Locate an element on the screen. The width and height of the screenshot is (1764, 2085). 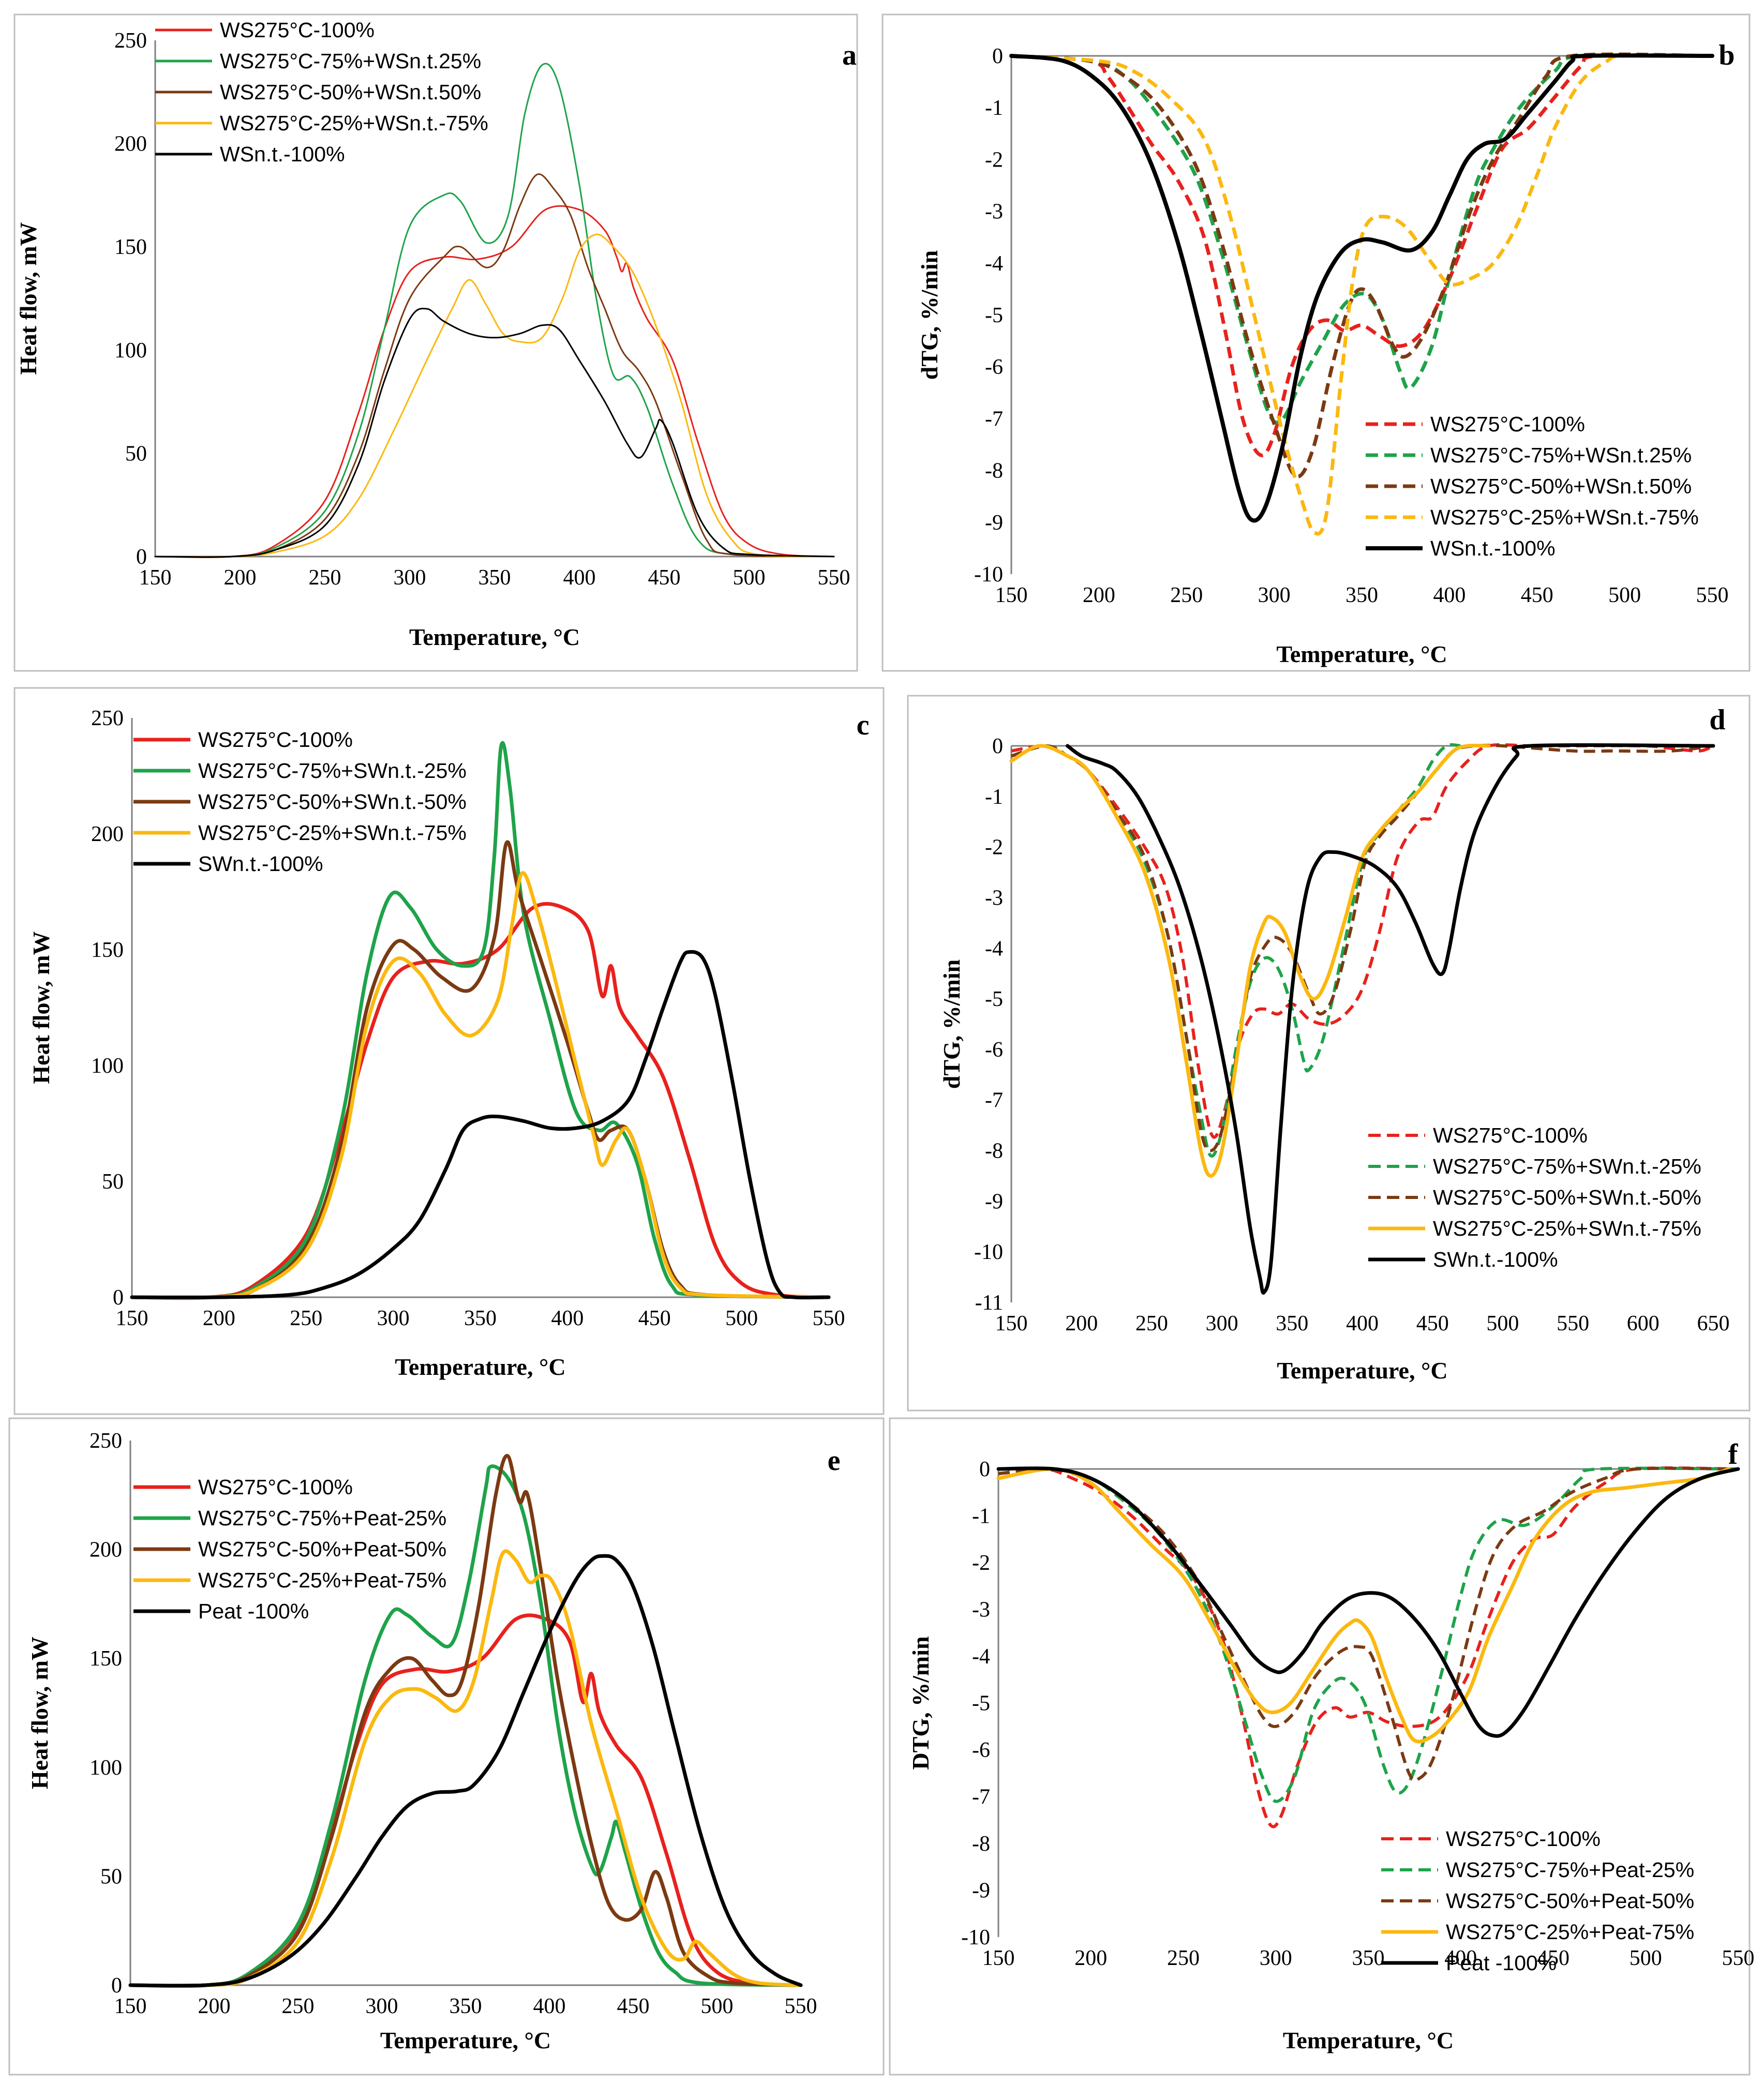
legend-label: WS275°C-50%+Peat-50% is located at coordinates (1570, 1901).